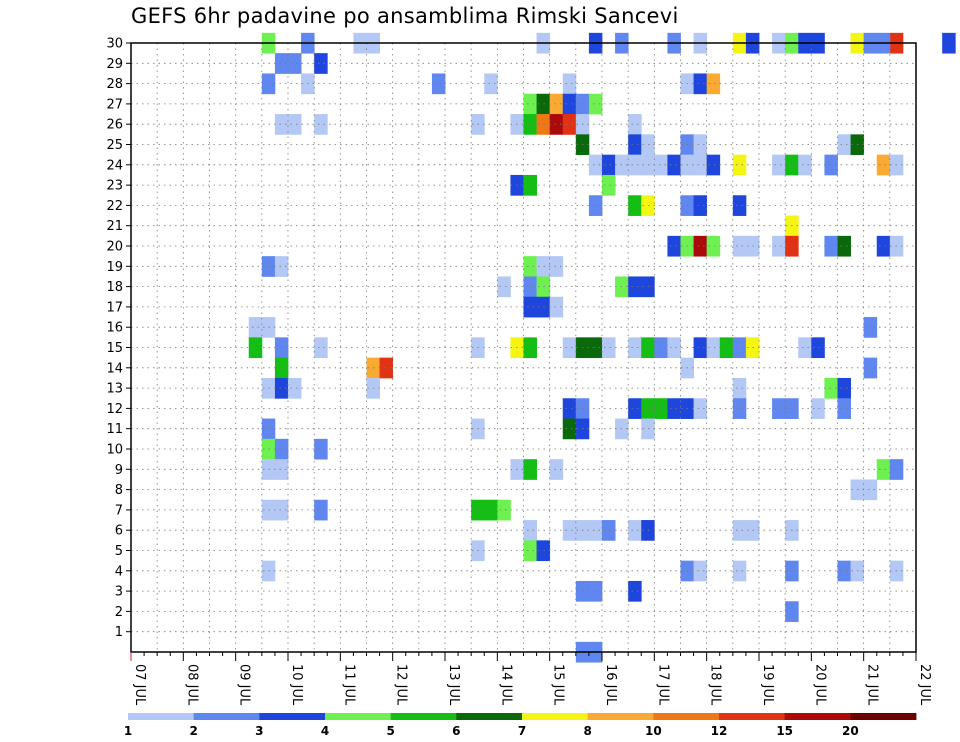 Image resolution: width=960 pixels, height=742 pixels. What do you see at coordinates (128, 731) in the screenshot?
I see `legend-label: 1` at bounding box center [128, 731].